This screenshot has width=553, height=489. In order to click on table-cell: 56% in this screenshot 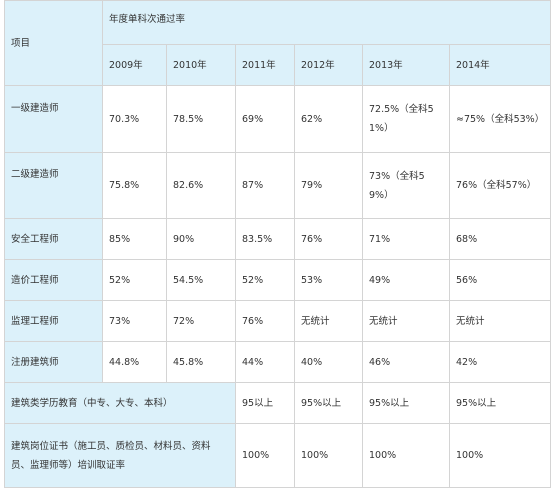, I will do `click(500, 280)`.